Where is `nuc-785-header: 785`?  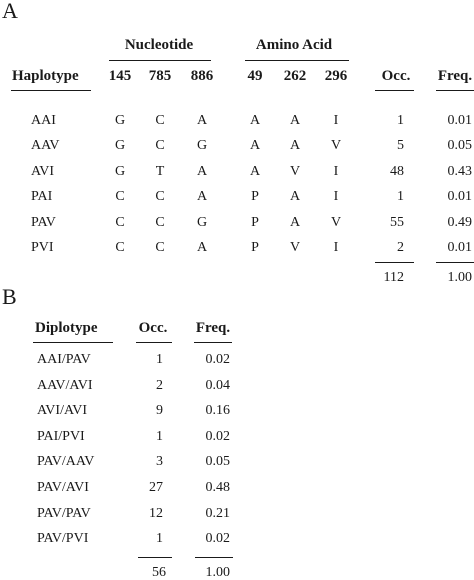
nuc-785-header: 785 is located at coordinates (160, 76).